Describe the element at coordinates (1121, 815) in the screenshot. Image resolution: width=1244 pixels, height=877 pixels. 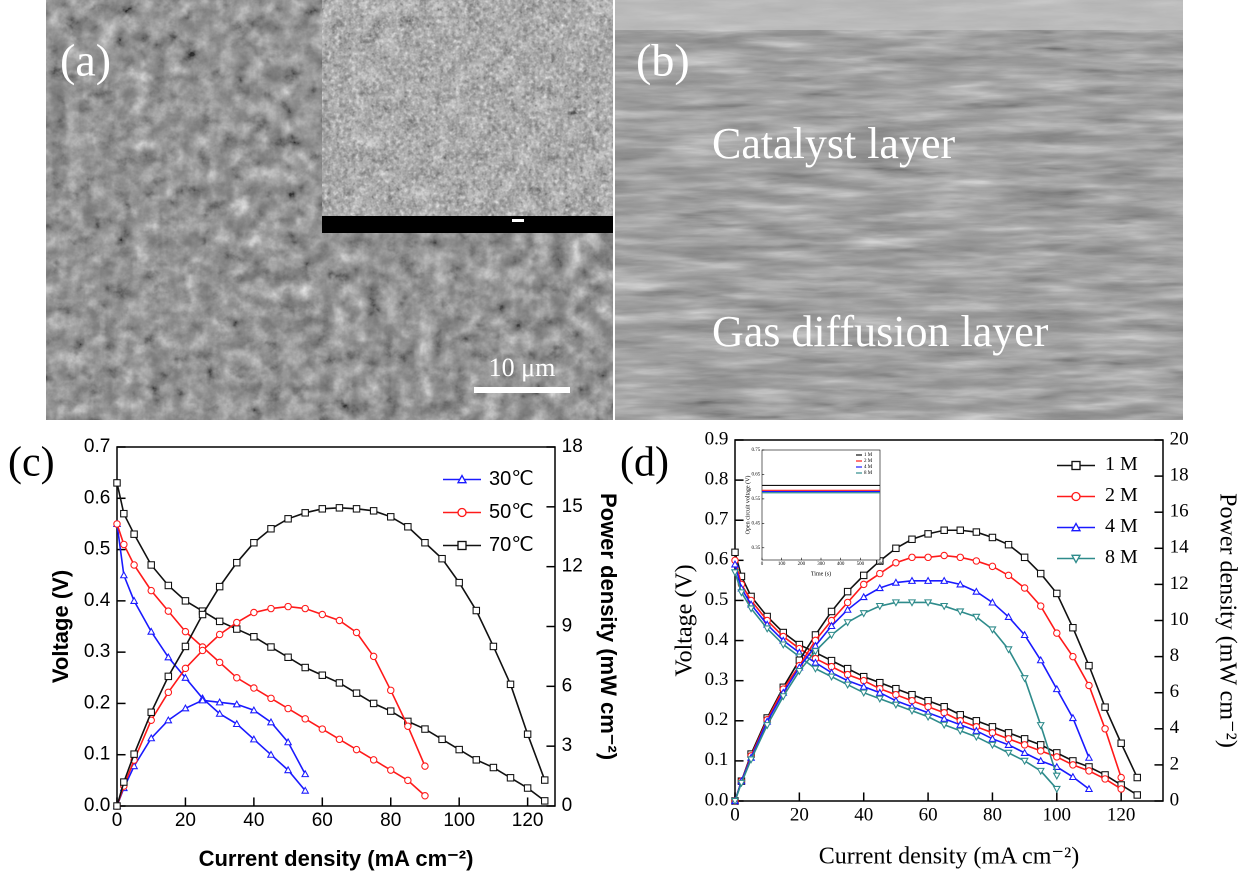
I see `x-tick-label: 120` at that location.